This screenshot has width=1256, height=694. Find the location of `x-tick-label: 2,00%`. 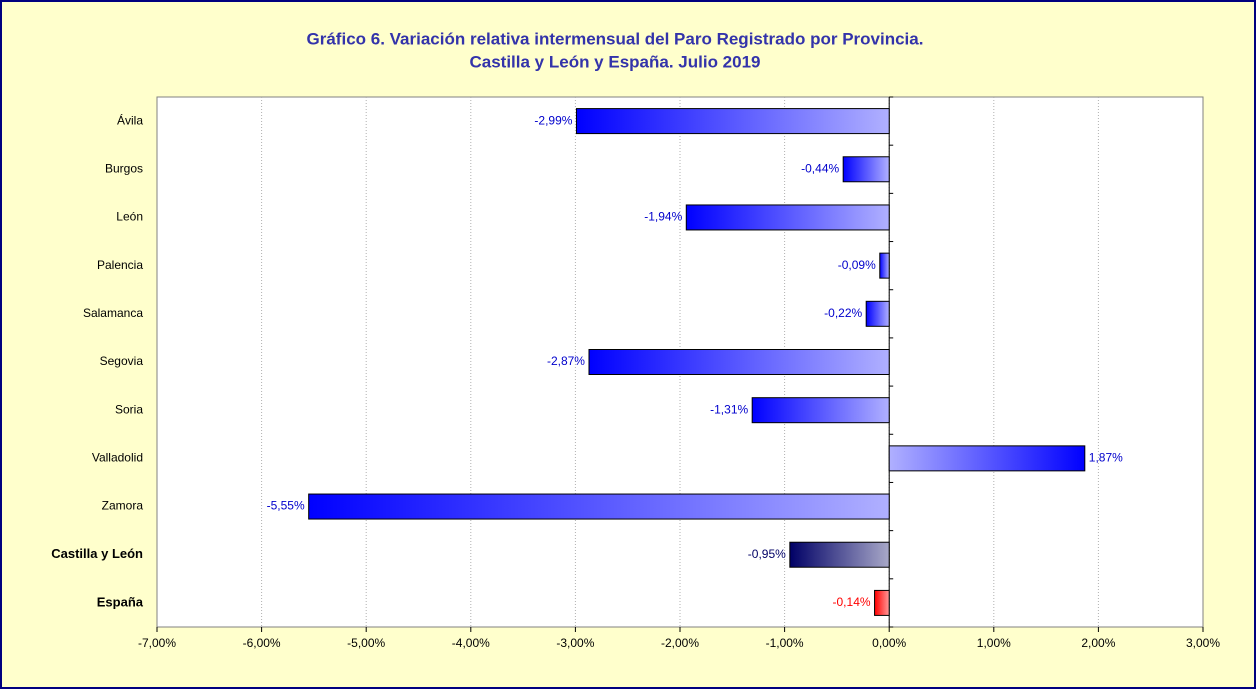

x-tick-label: 2,00% is located at coordinates (1098, 643).